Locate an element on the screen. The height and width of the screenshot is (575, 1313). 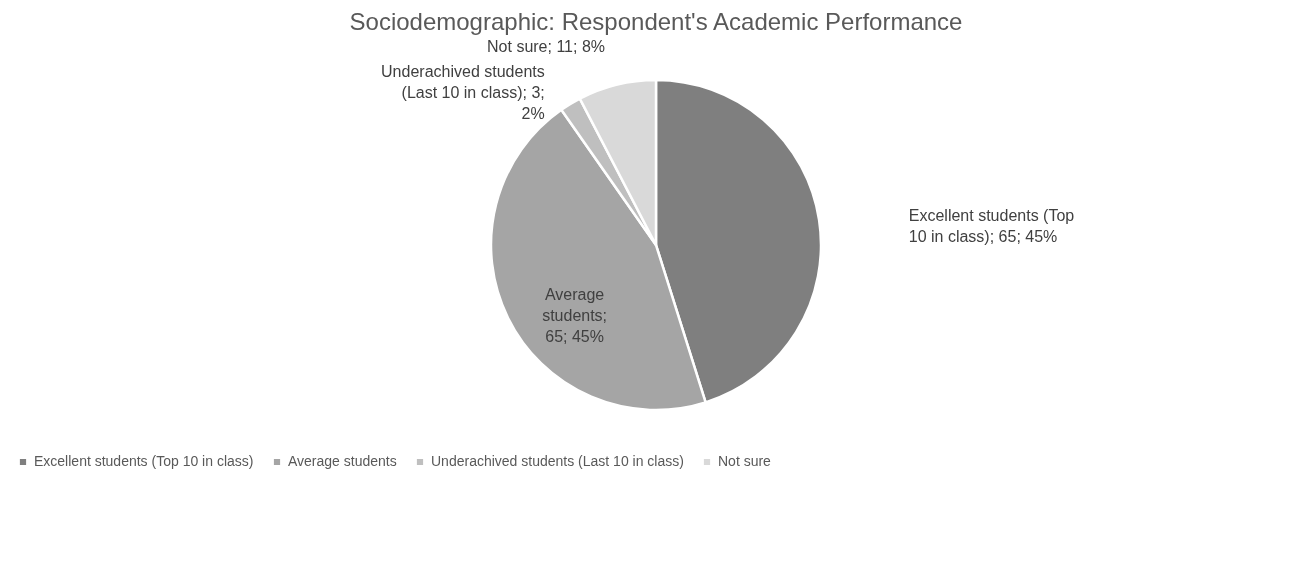
text: 65; 45% is located at coordinates (574, 337).